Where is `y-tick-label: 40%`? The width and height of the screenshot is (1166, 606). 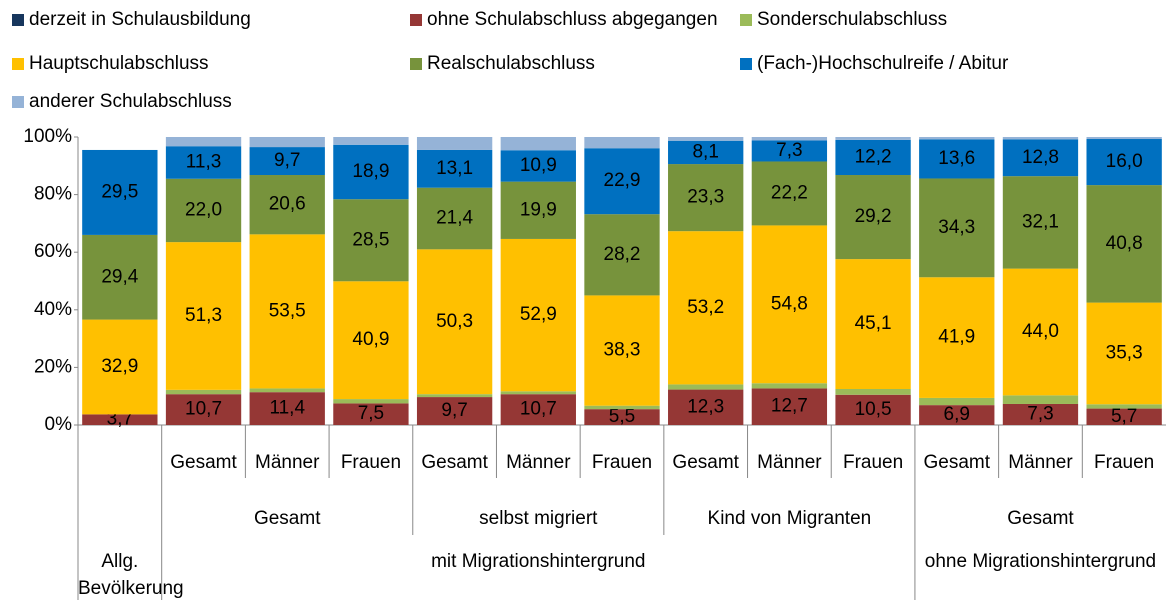 y-tick-label: 40% is located at coordinates (53, 309).